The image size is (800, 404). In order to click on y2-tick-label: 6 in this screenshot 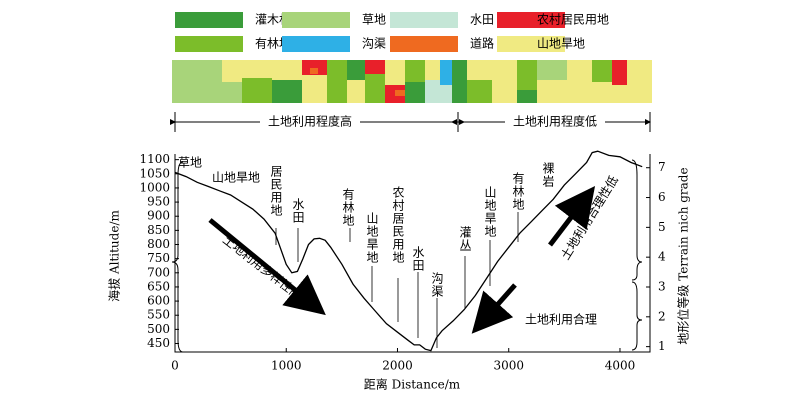, I will do `click(662, 197)`.